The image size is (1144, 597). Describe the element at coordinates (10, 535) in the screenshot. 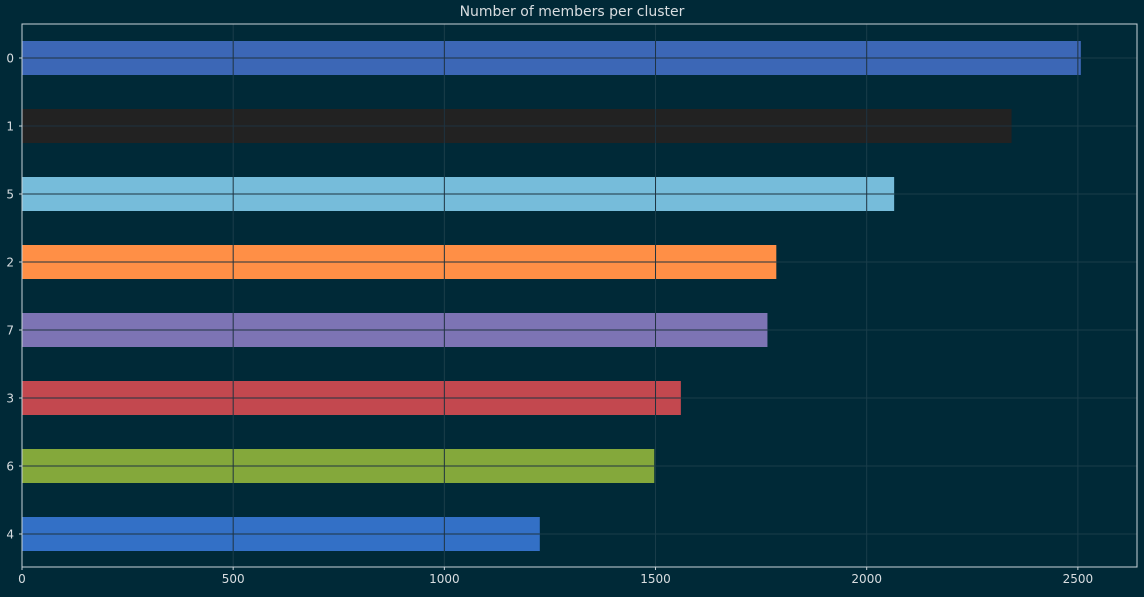

I see `y-tick-label: 4` at that location.